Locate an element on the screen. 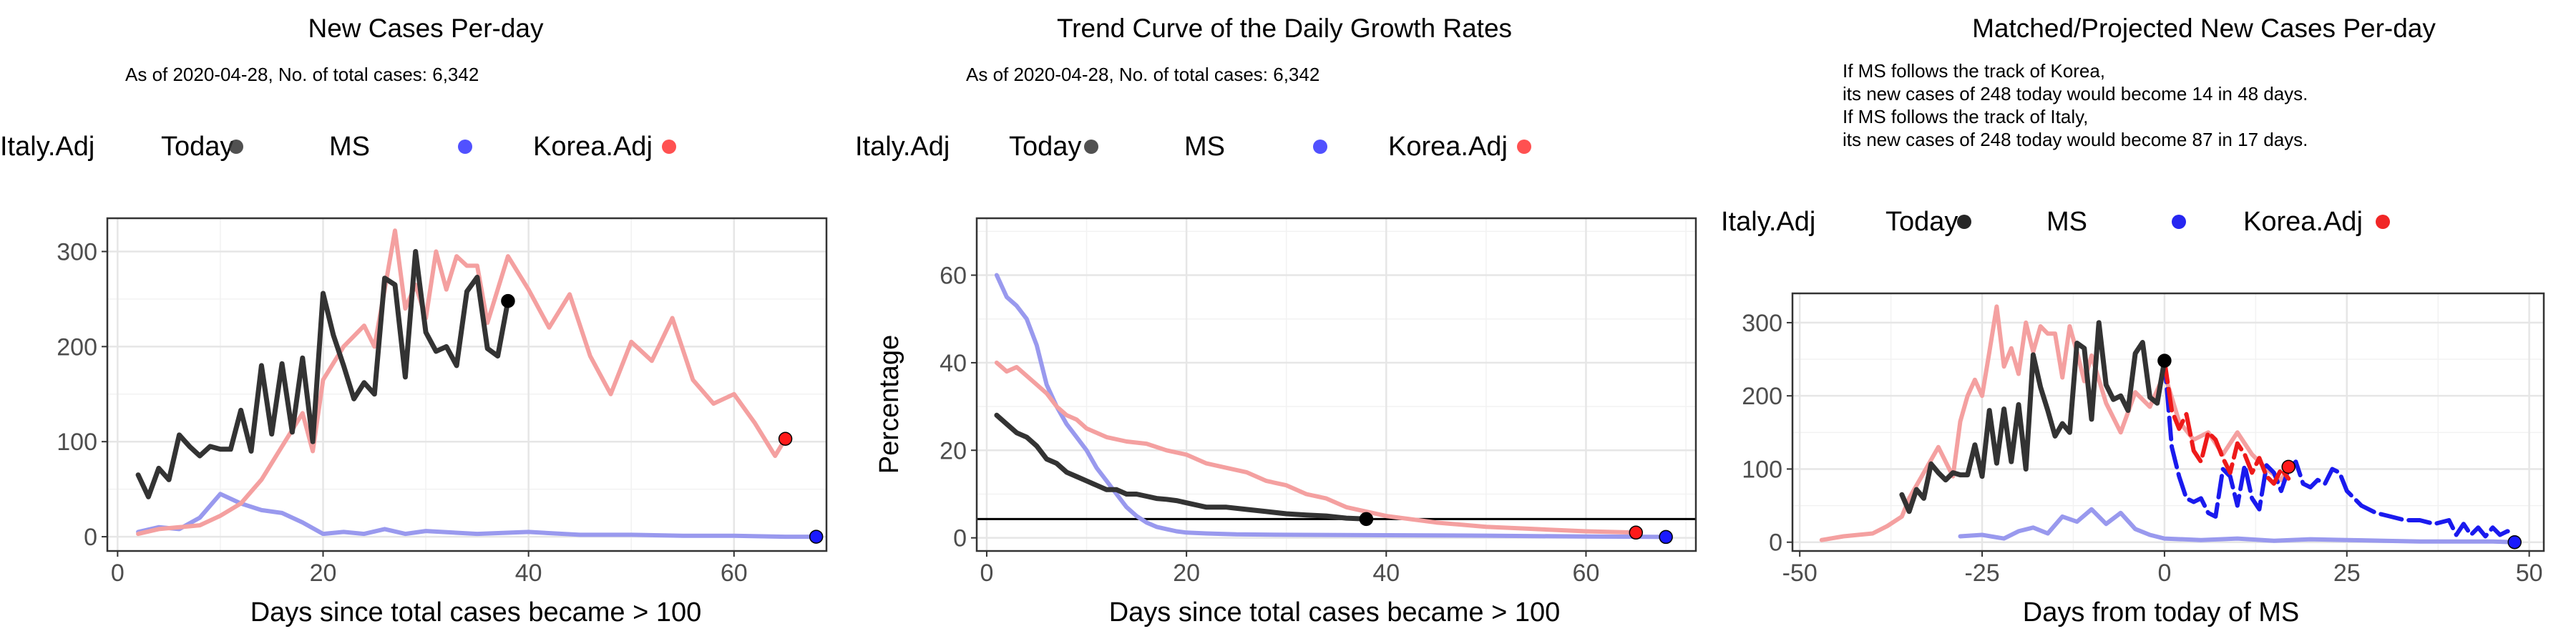  series-line-korea-adj-projected is located at coordinates (2339, 448).